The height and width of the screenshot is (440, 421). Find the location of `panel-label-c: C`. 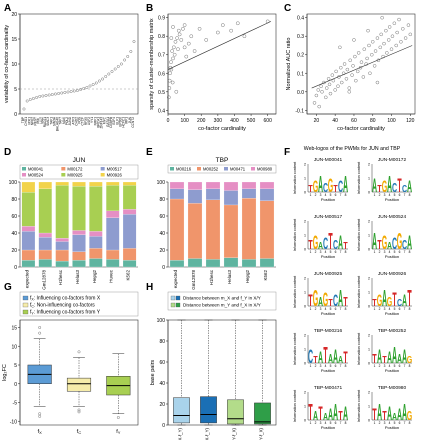

panel-label-c: C is located at coordinates (287, 8).